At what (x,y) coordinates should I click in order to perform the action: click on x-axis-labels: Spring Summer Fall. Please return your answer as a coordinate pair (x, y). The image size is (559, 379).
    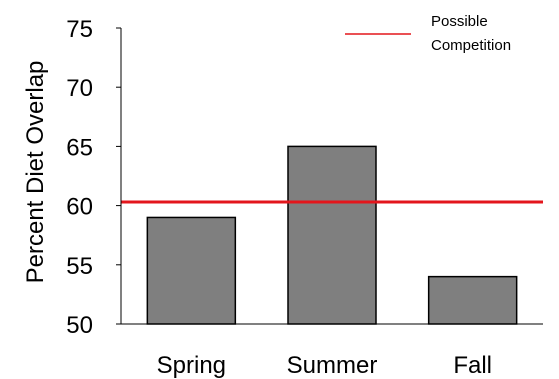
    Looking at the image, I should click on (324, 365).